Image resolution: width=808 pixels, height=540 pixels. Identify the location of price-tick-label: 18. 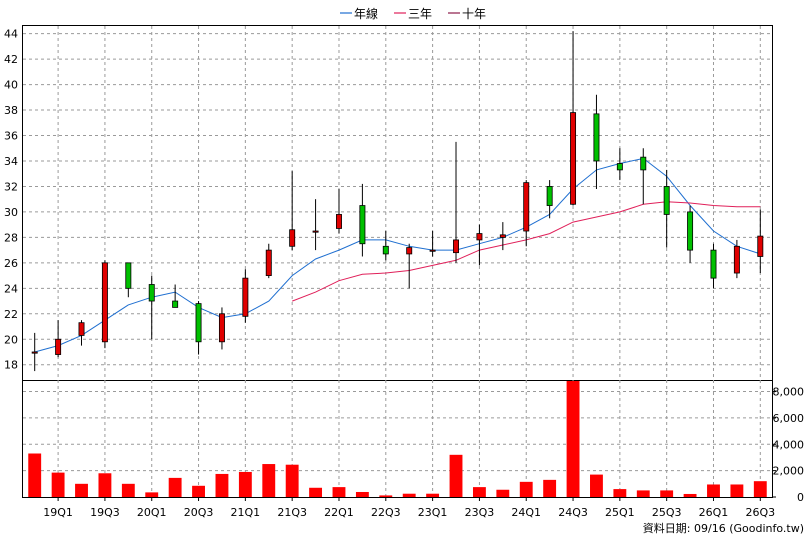
(11, 365).